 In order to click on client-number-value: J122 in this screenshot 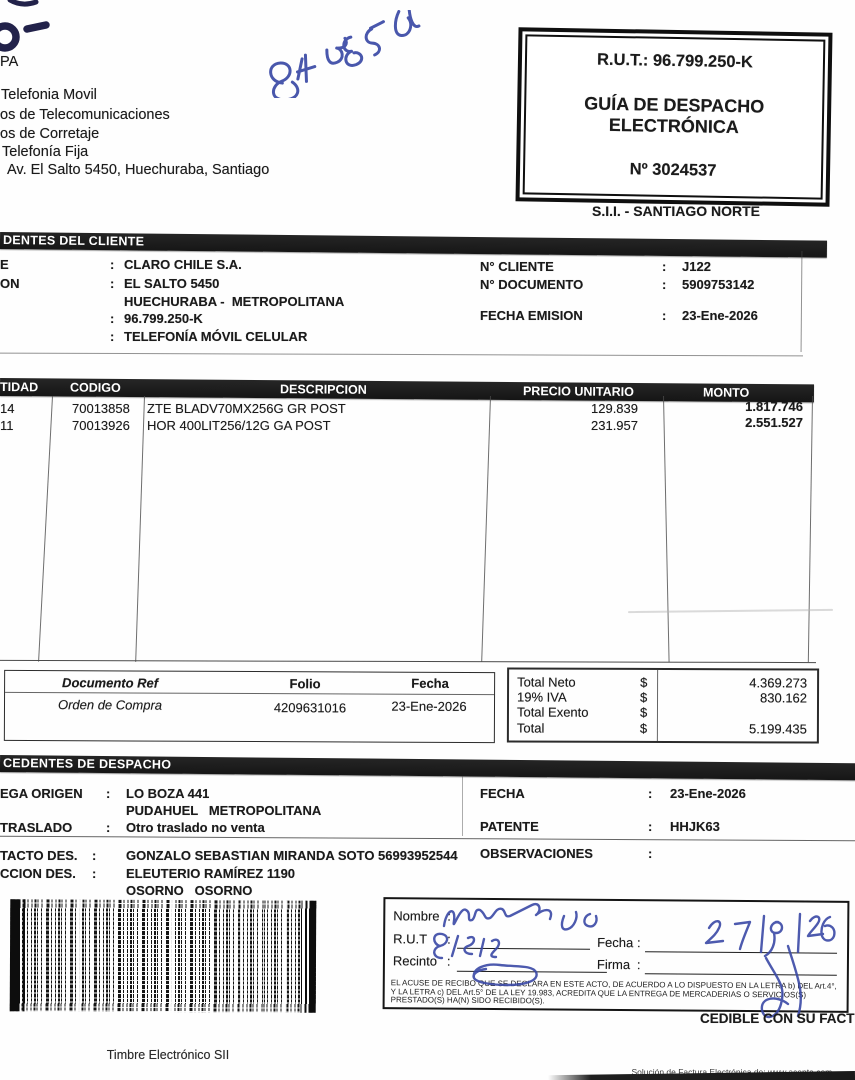, I will do `click(696, 266)`.